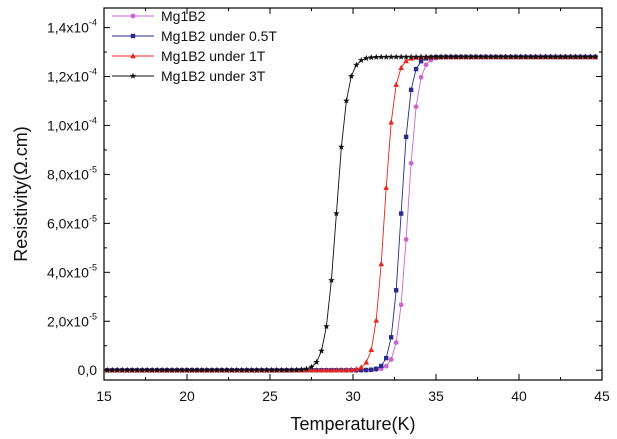 This screenshot has height=439, width=617. What do you see at coordinates (88, 370) in the screenshot?
I see `y-tick-label: 0,0` at bounding box center [88, 370].